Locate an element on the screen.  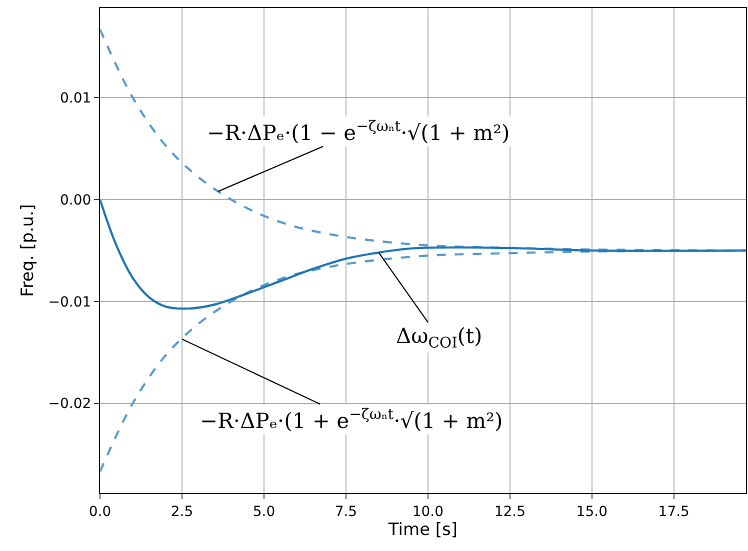
y-tick-label: −0.02 is located at coordinates (70, 404).